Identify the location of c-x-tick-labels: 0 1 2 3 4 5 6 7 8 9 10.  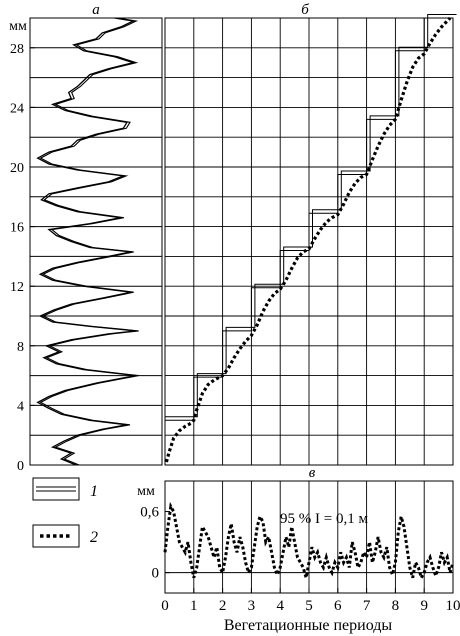
(310, 601).